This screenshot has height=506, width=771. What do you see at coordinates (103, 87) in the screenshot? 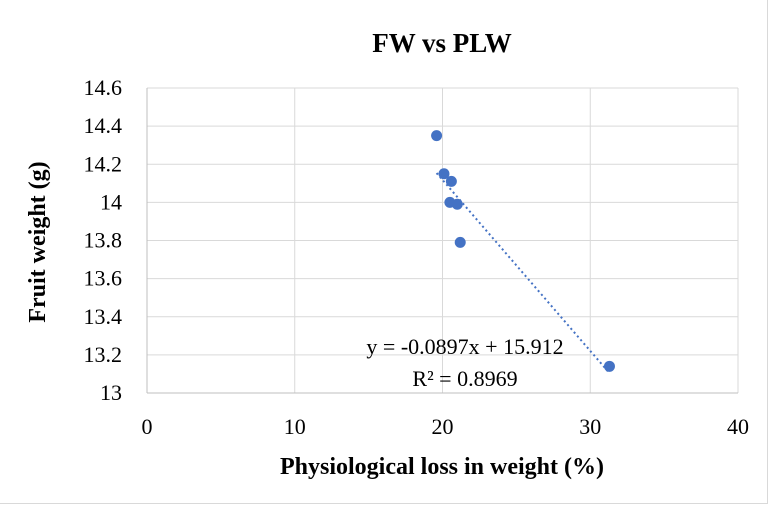
I see `y-tick-label: 14.6` at bounding box center [103, 87].